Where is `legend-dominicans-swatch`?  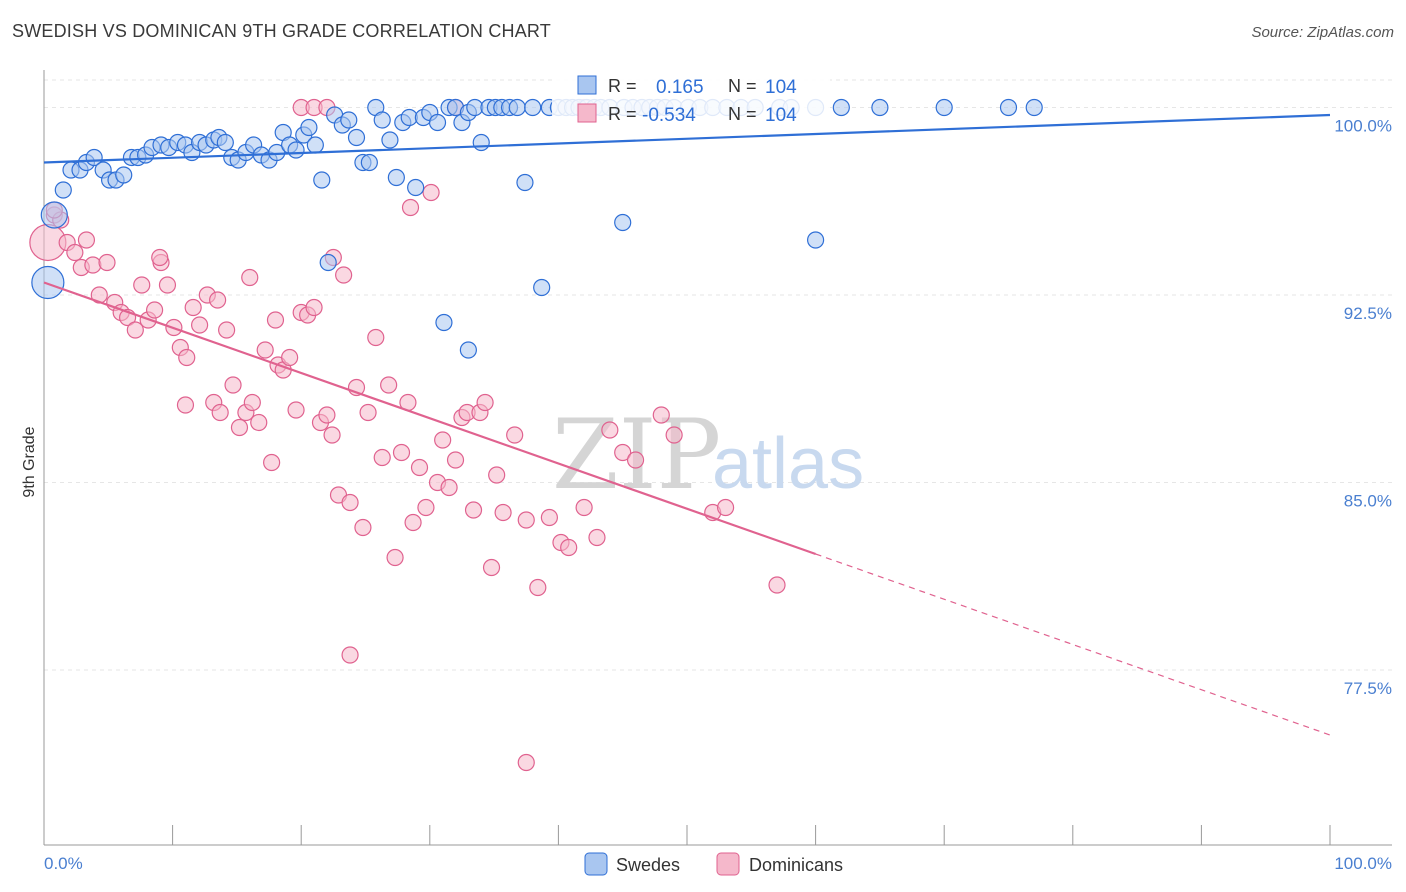 legend-dominicans-swatch is located at coordinates (728, 864).